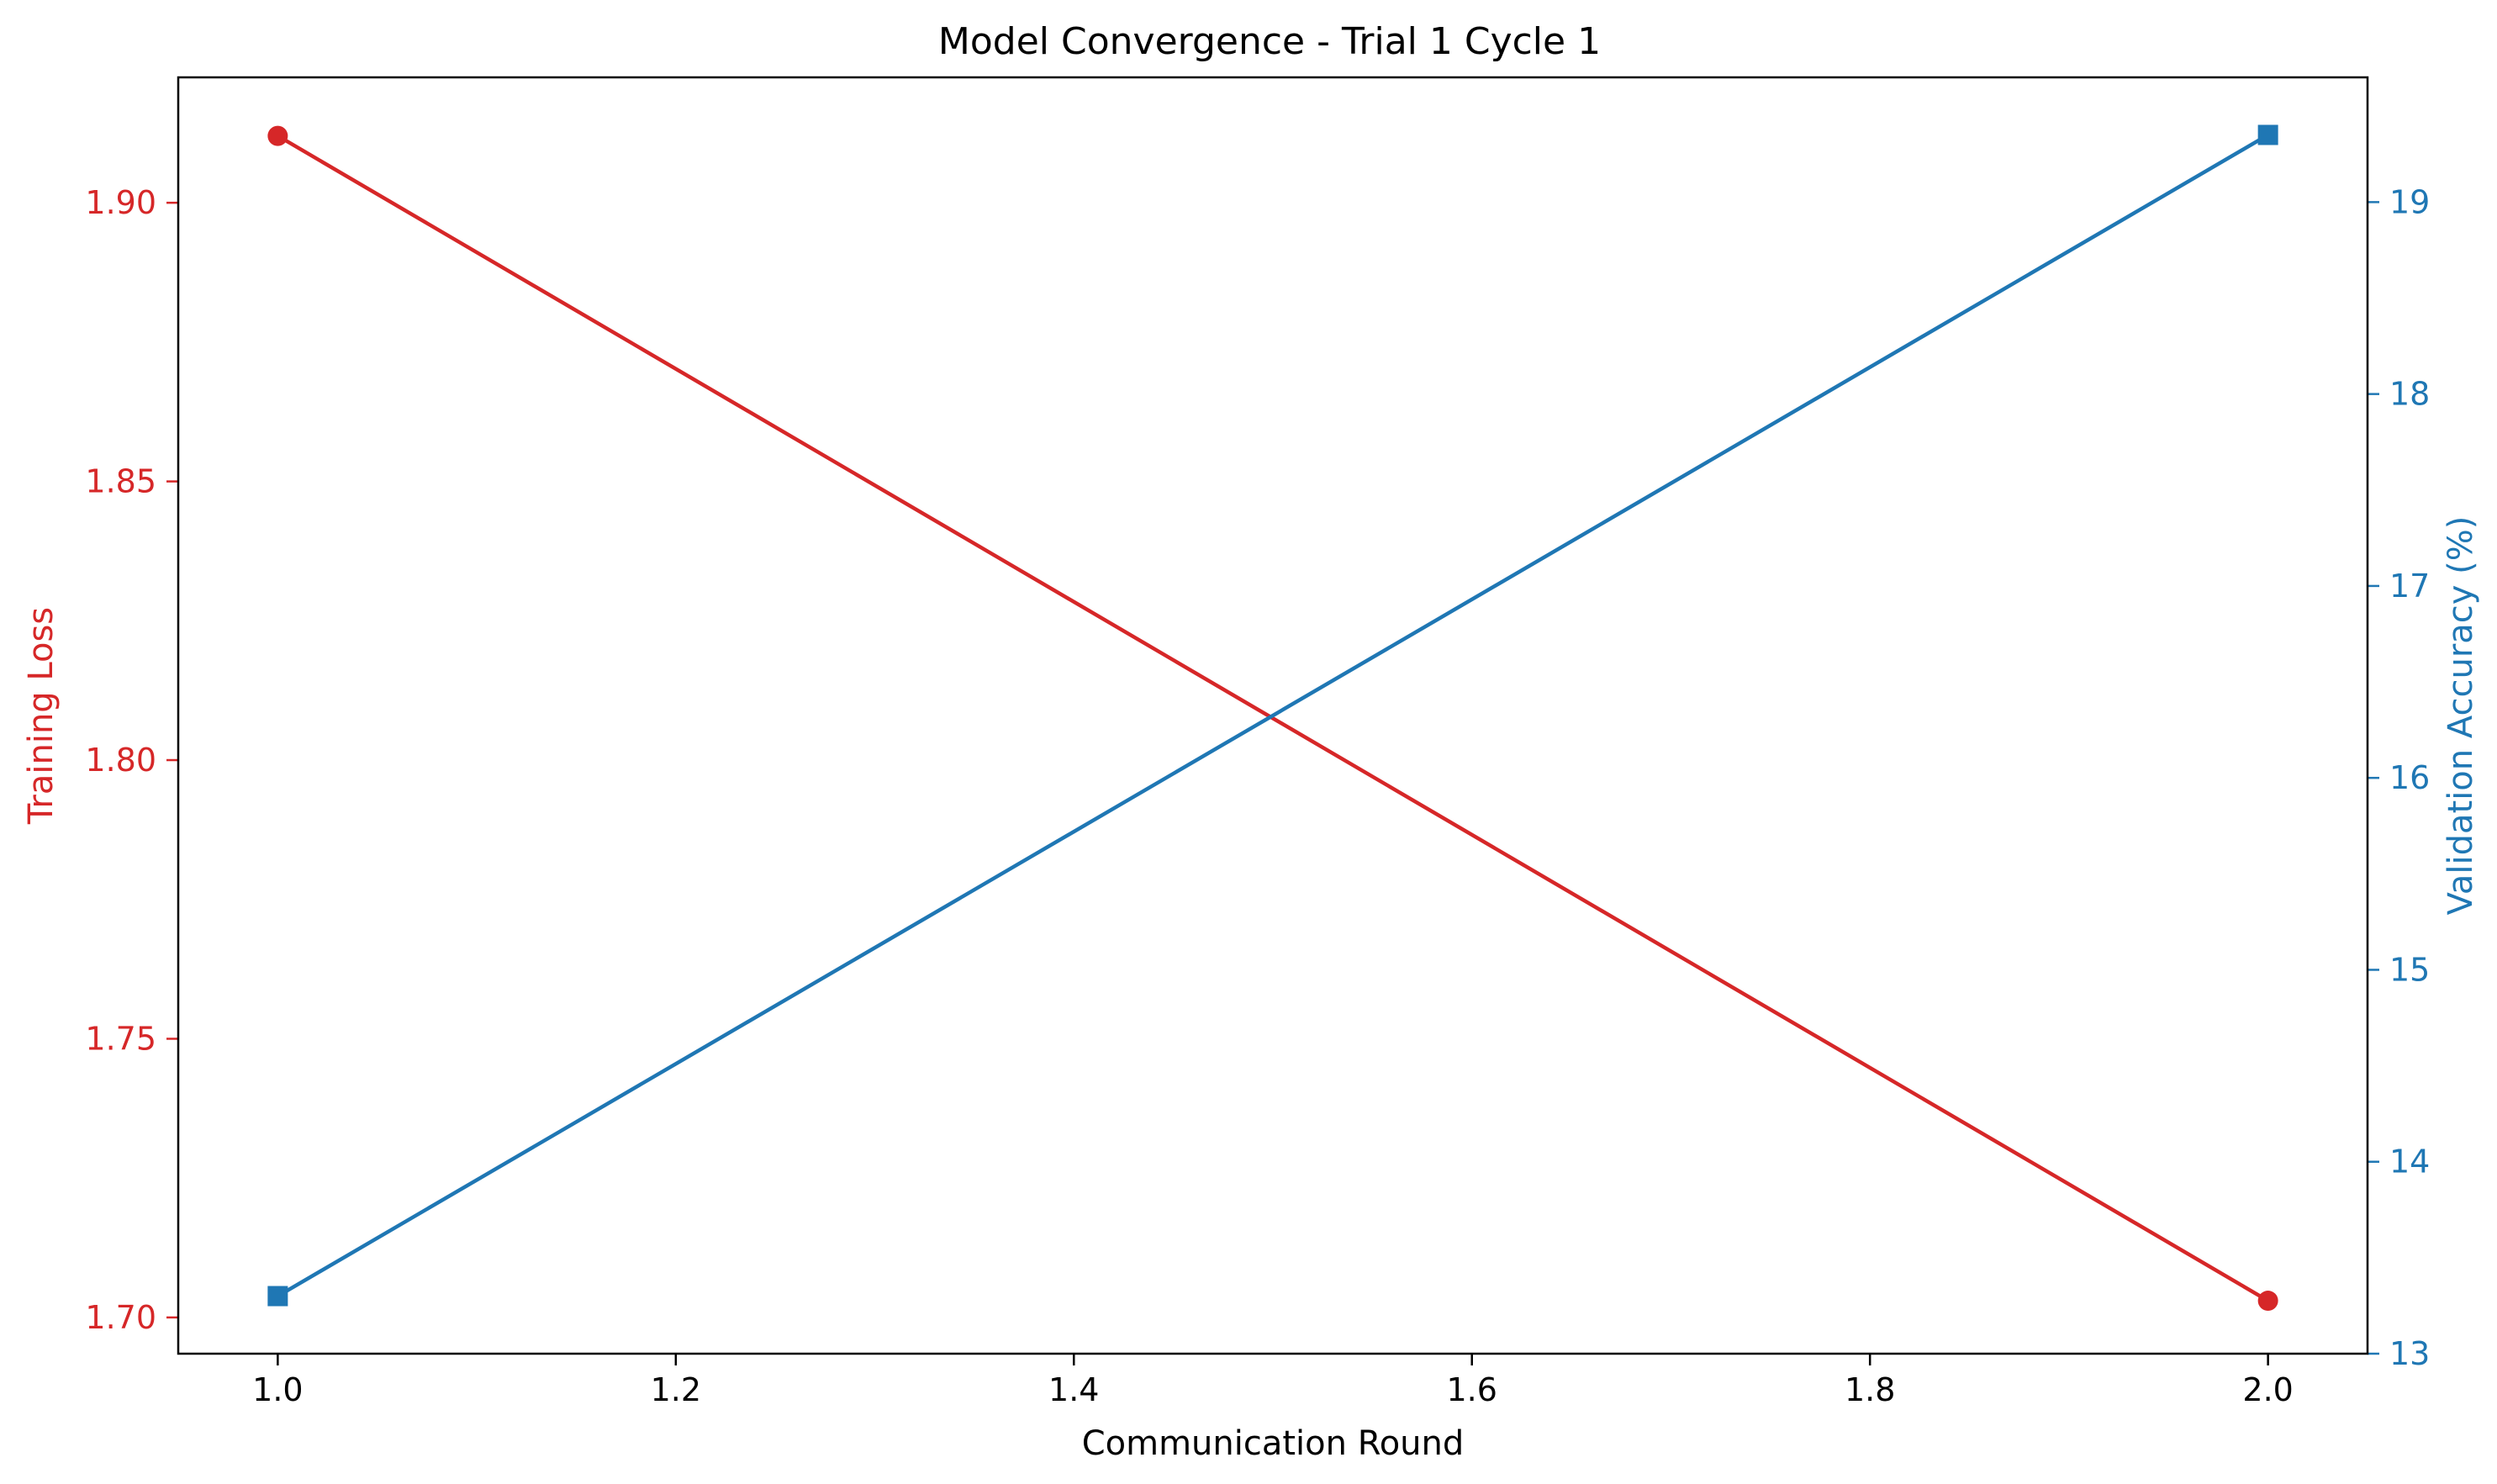 This screenshot has height=1484, width=2497. I want to click on left-y-tick-label: 1.90, so click(120, 202).